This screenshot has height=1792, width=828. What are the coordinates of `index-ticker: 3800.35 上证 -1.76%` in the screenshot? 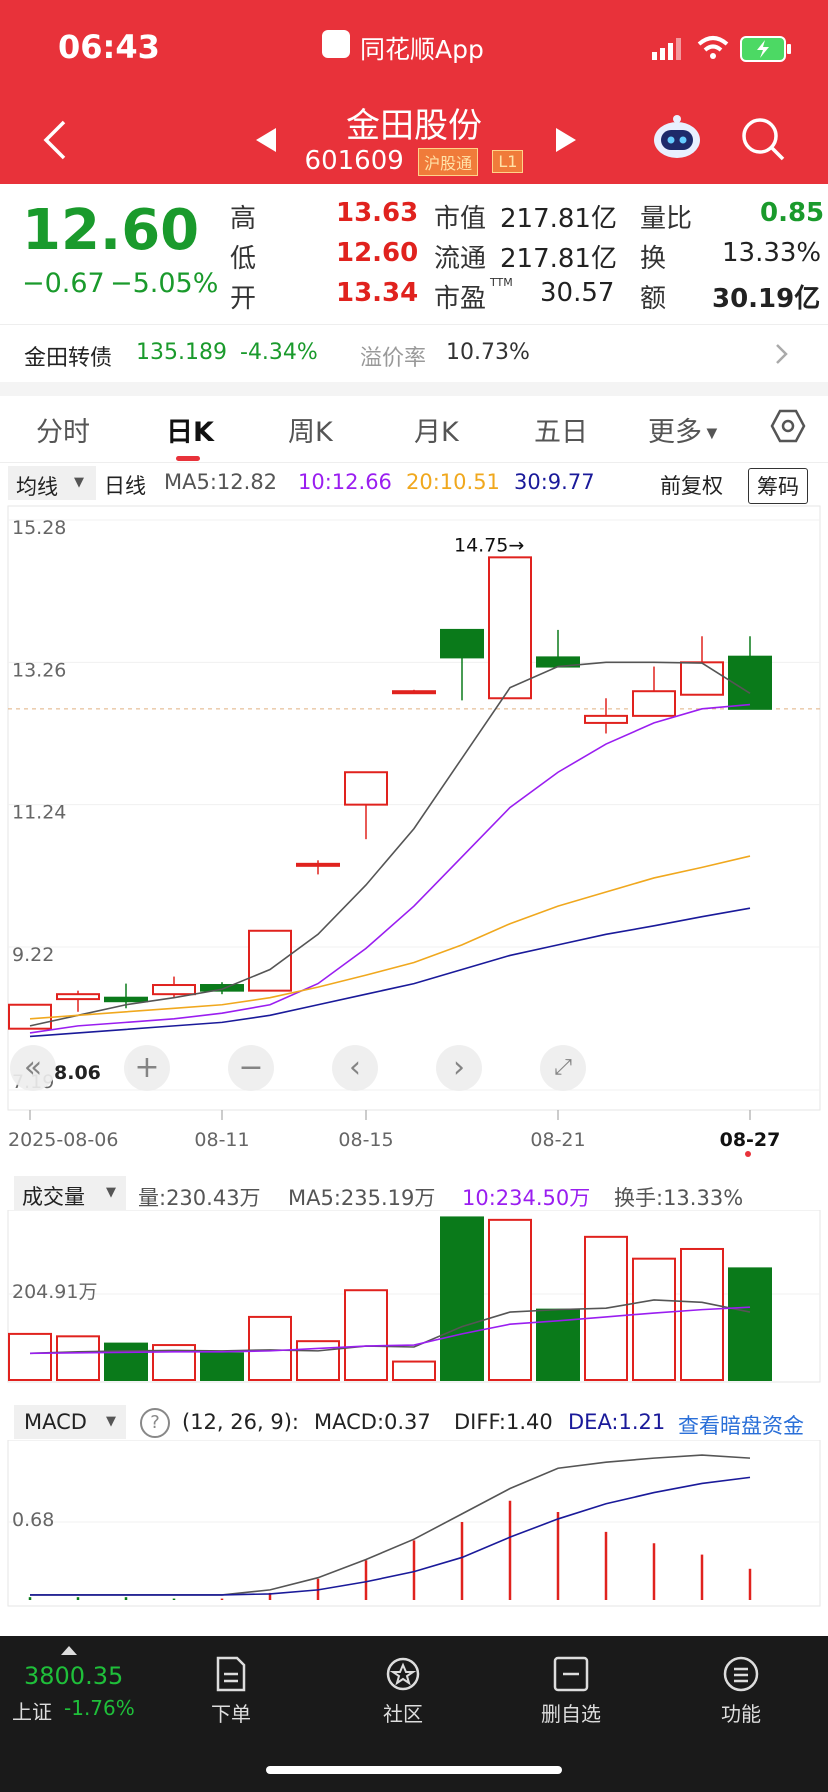 It's located at (85, 1686).